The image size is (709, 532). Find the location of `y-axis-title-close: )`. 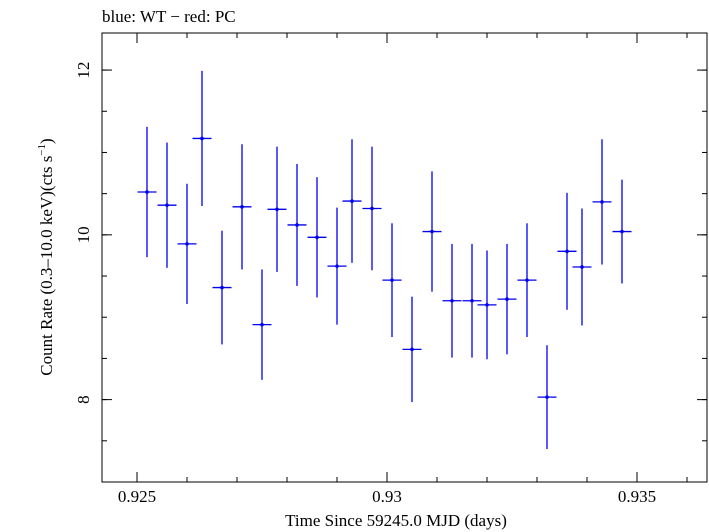

y-axis-title-close: ) is located at coordinates (46, 141).